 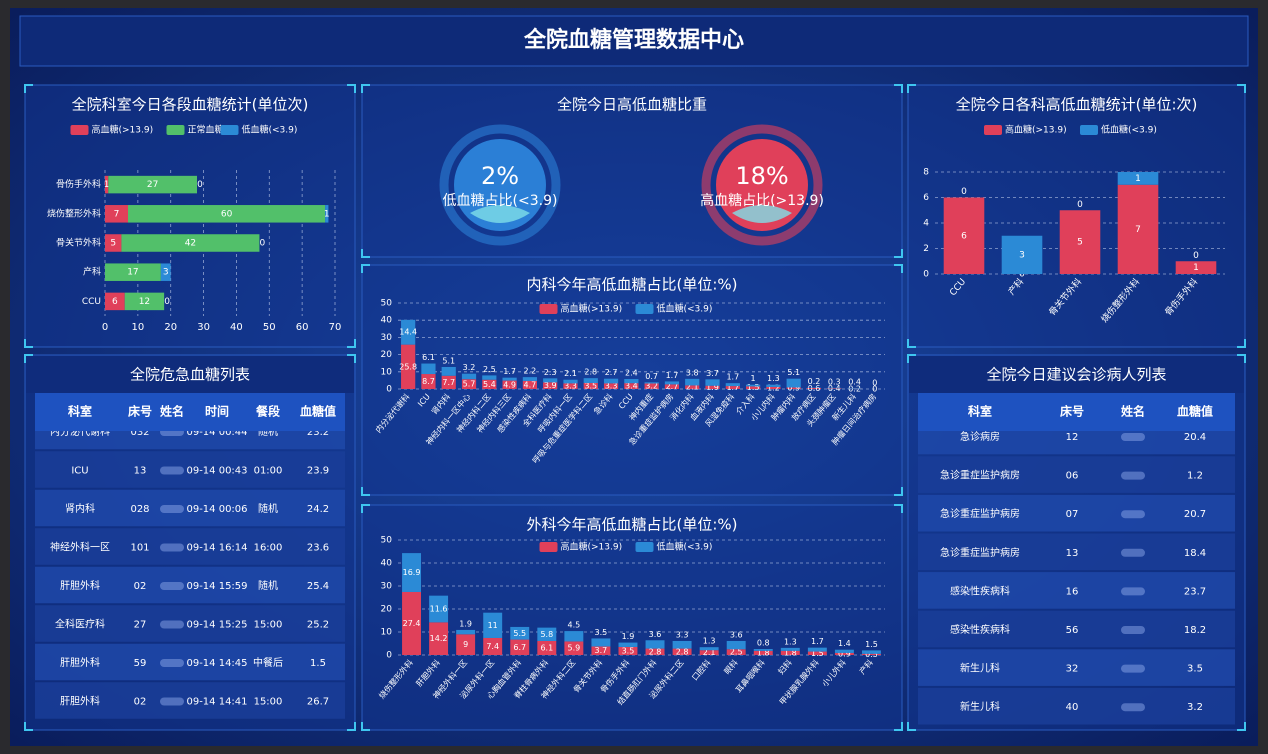 What do you see at coordinates (601, 650) in the screenshot?
I see `value-label: 3.7` at bounding box center [601, 650].